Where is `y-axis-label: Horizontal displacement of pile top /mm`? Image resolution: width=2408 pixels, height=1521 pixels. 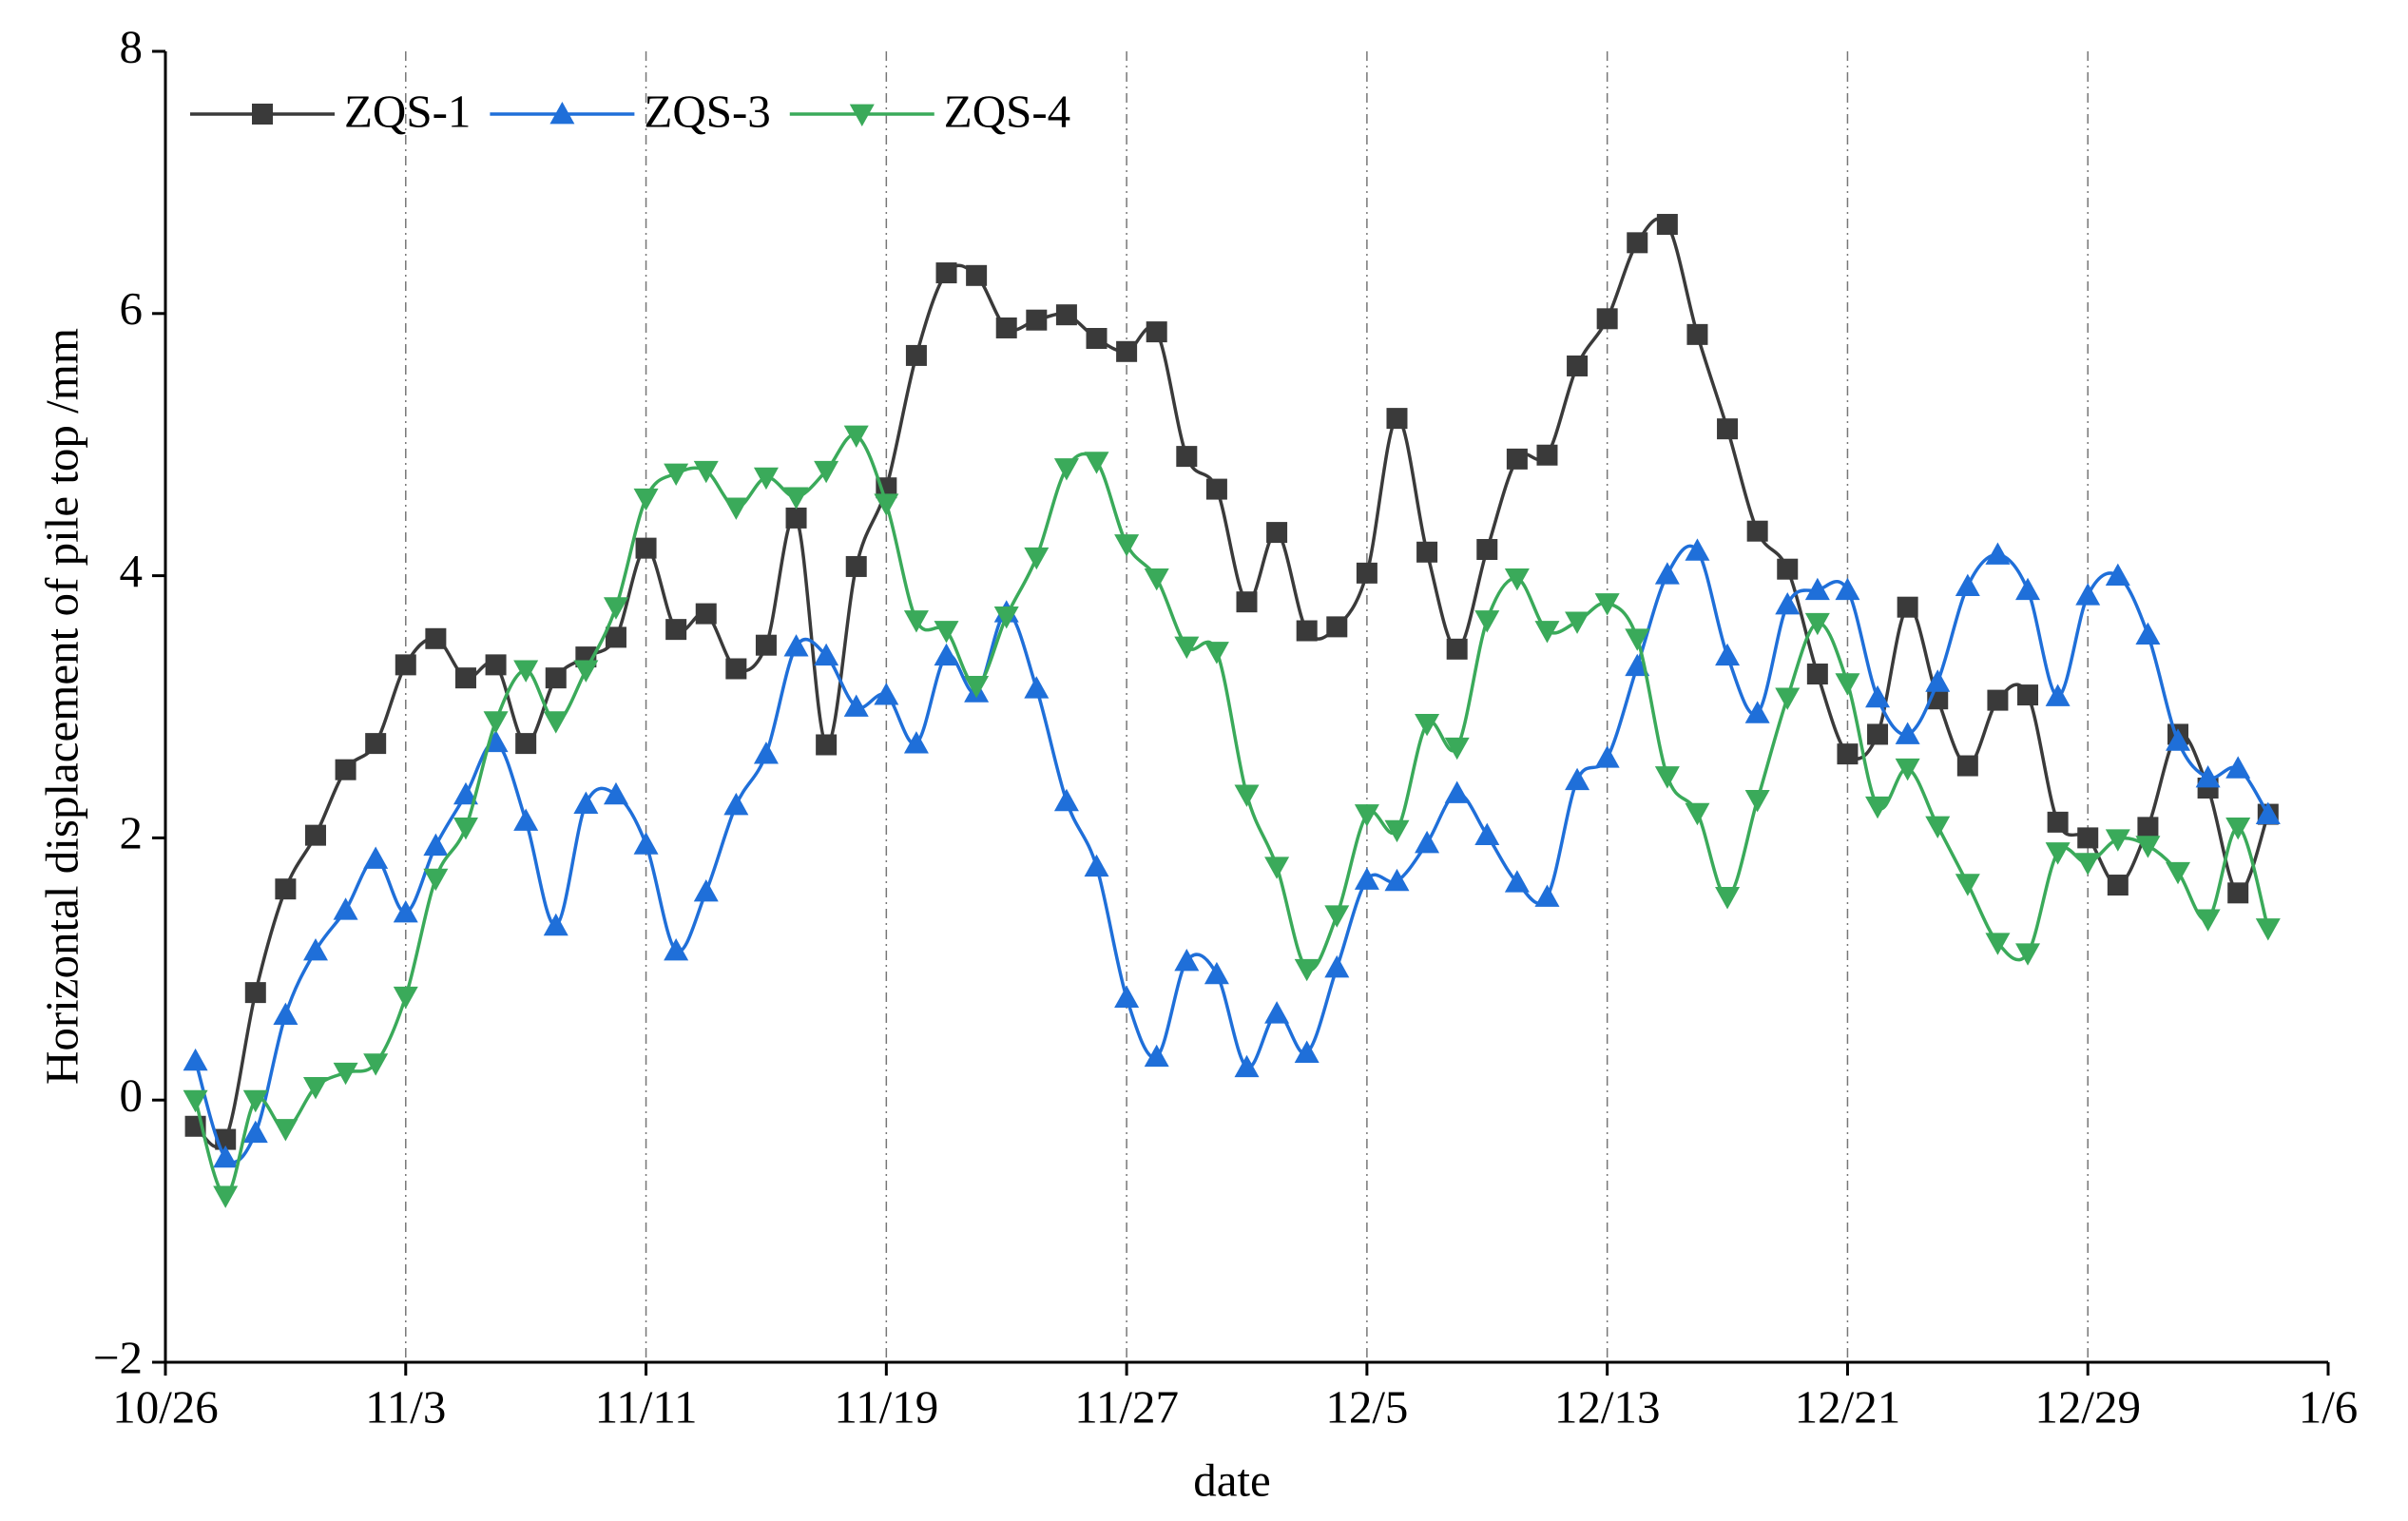 y-axis-label: Horizontal displacement of pile top /mm is located at coordinates (61, 706).